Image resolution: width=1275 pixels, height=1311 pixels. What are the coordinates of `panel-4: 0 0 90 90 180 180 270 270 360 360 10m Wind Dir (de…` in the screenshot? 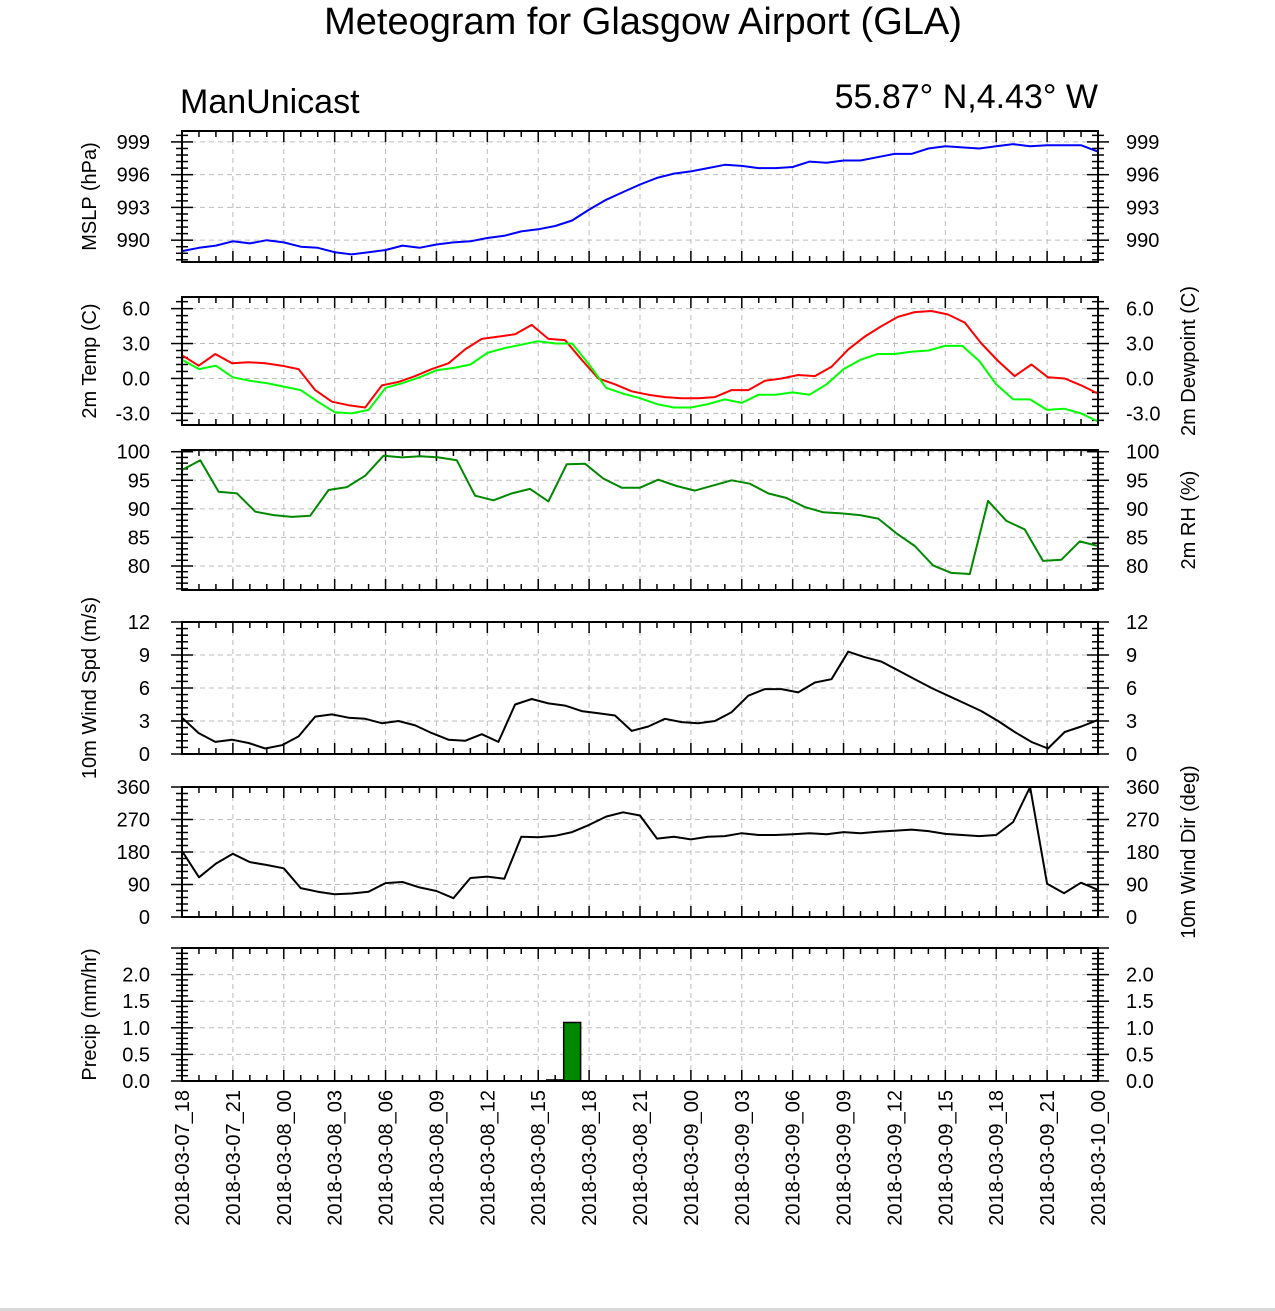 It's located at (658, 851).